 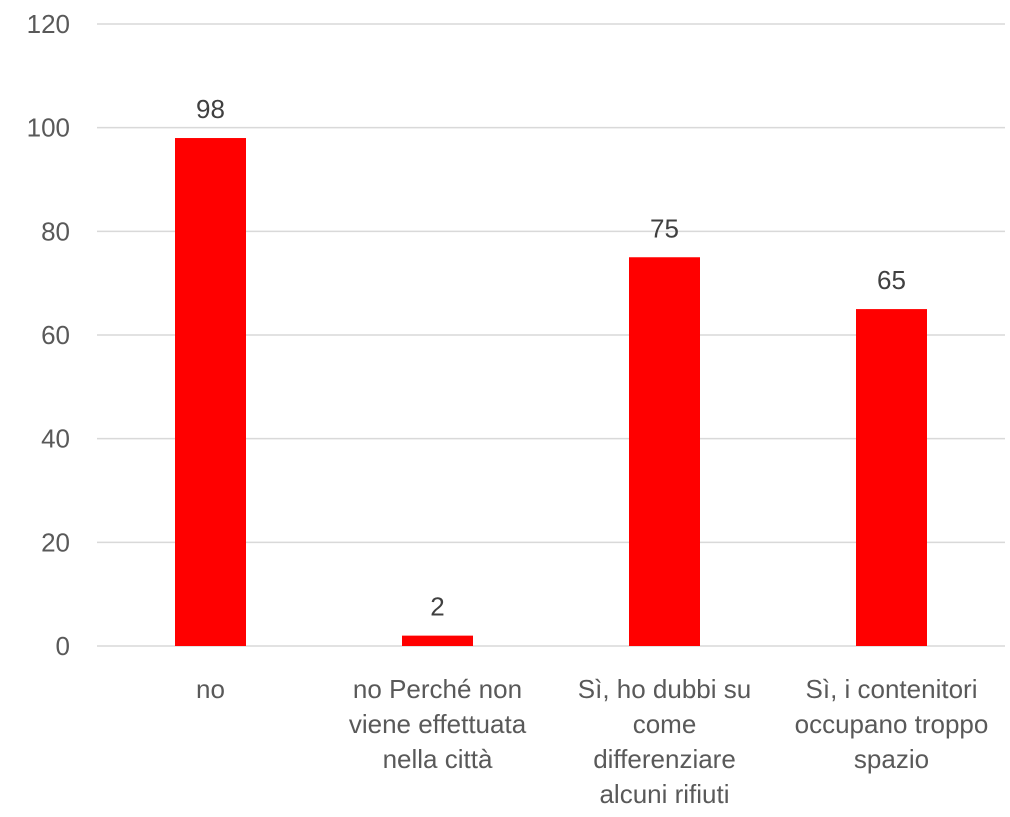 I want to click on data-label: 75, so click(x=664, y=228).